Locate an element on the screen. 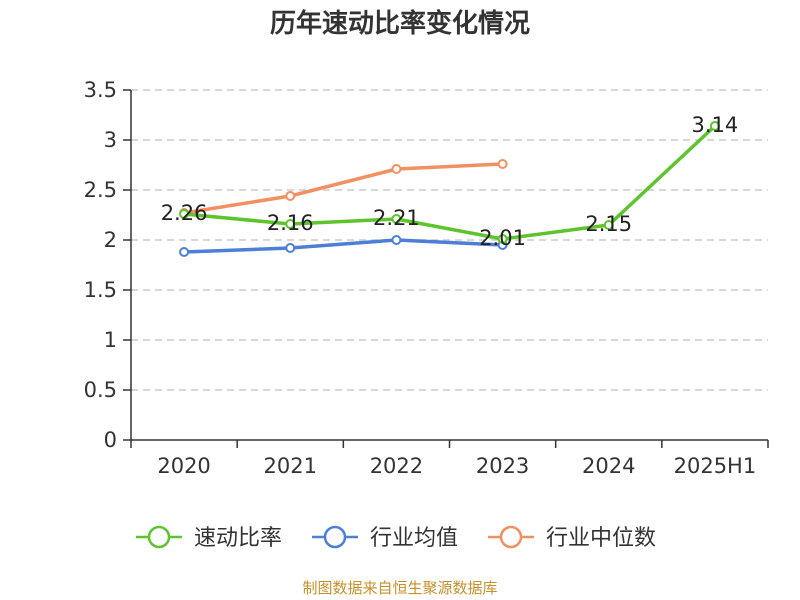 The height and width of the screenshot is (600, 800). chart-title: 历年速动比率变化情况 is located at coordinates (399, 24).